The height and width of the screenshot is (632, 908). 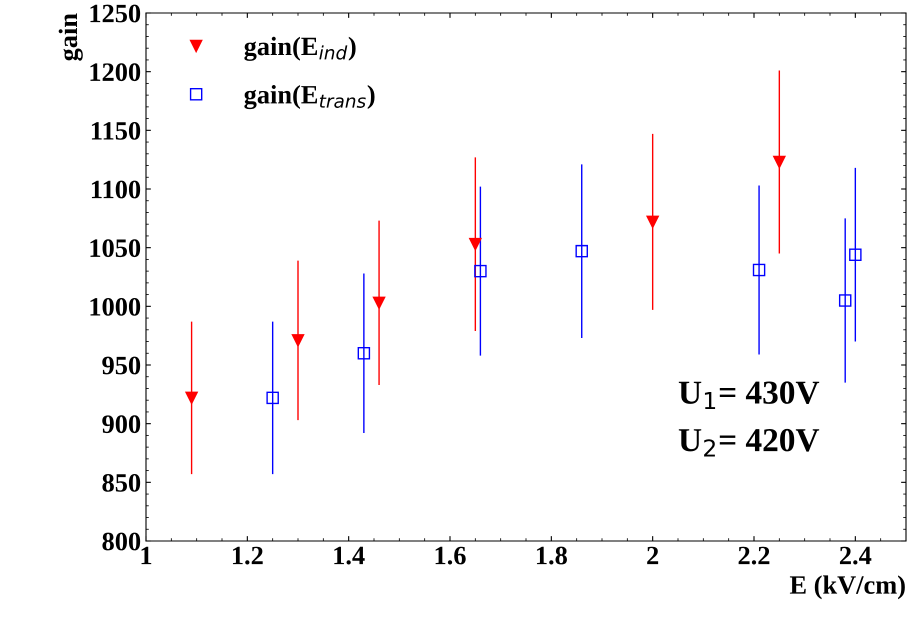 I want to click on legend-label: gain(E$_{ind}$), so click(x=300, y=48).